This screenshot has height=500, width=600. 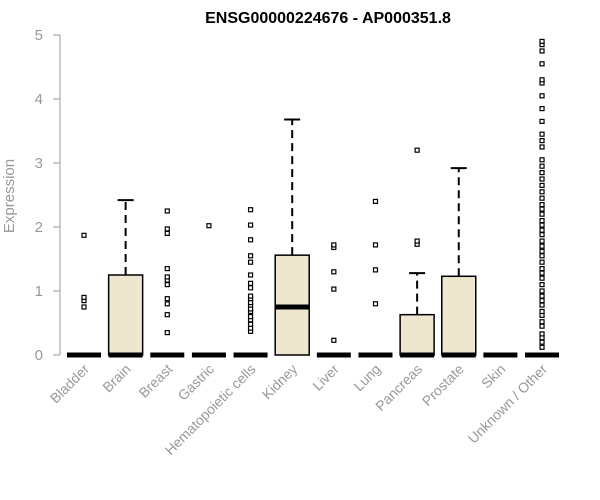 What do you see at coordinates (366, 377) in the screenshot?
I see `x-category-label: Lung` at bounding box center [366, 377].